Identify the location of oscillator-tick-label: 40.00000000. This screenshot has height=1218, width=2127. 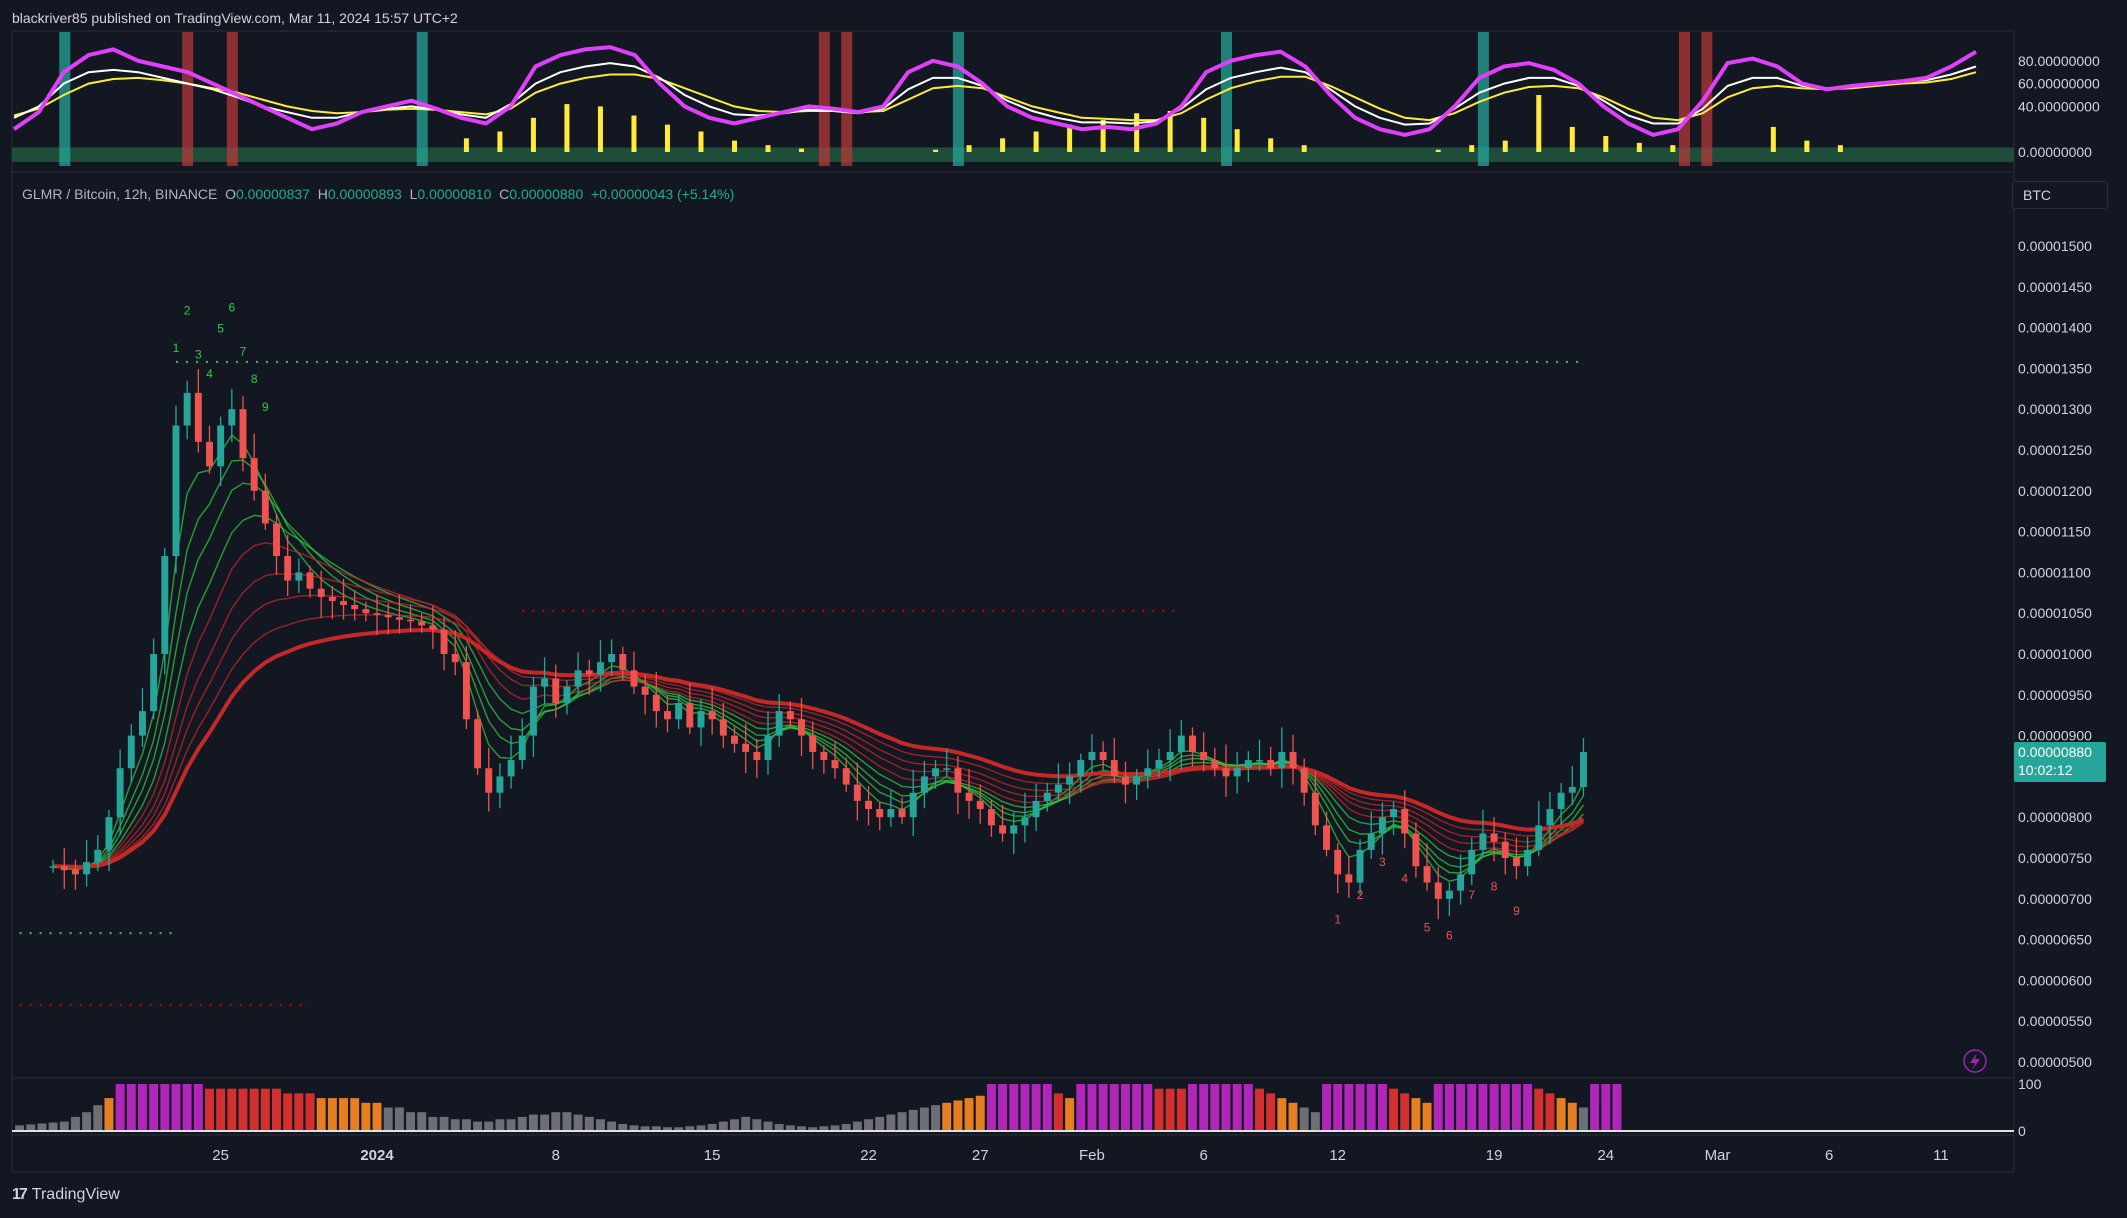
(2059, 106).